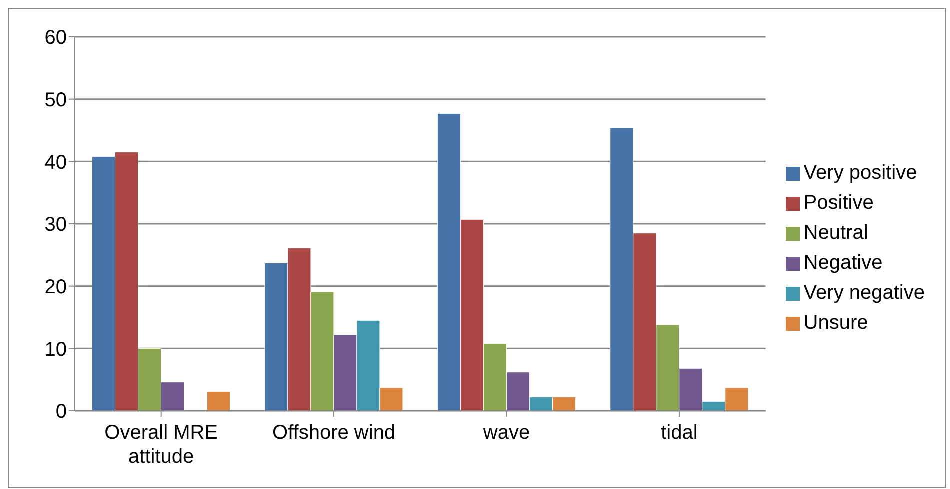 Image resolution: width=950 pixels, height=489 pixels. What do you see at coordinates (55, 100) in the screenshot?
I see `y-tick-label: 50` at bounding box center [55, 100].